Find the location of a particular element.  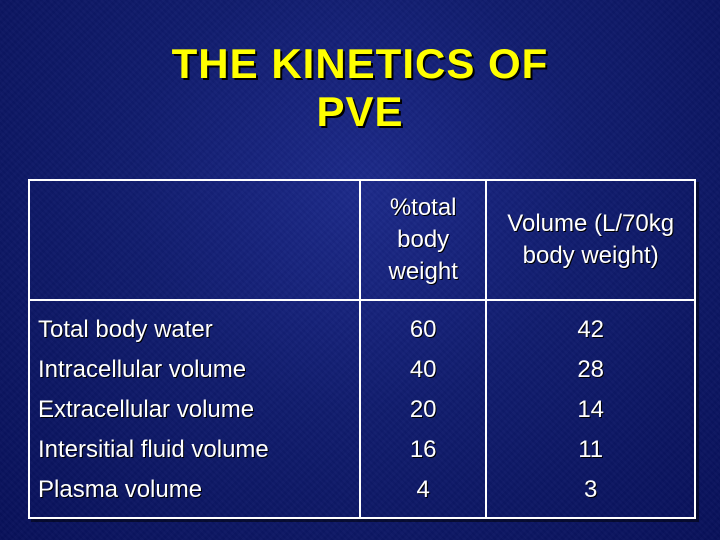

header-cell-empty is located at coordinates (194, 240).